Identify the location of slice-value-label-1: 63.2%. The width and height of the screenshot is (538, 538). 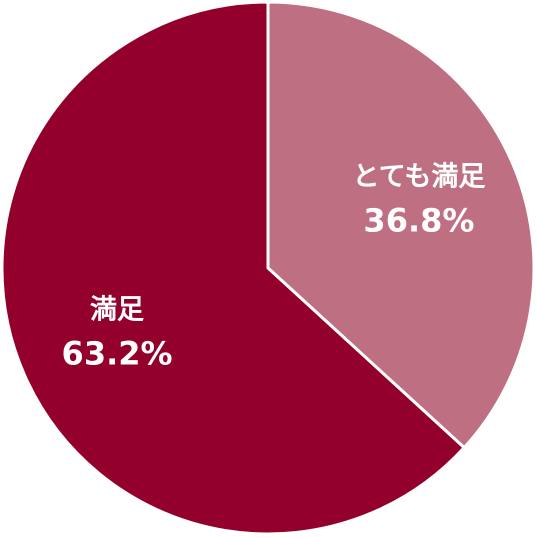
(117, 353).